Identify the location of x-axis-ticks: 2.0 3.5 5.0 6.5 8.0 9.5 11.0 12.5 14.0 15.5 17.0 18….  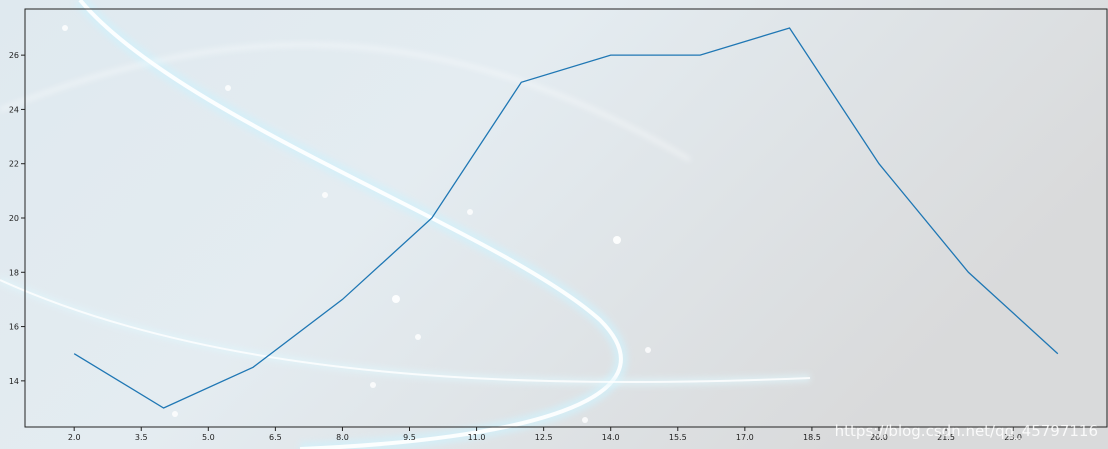
(545, 434).